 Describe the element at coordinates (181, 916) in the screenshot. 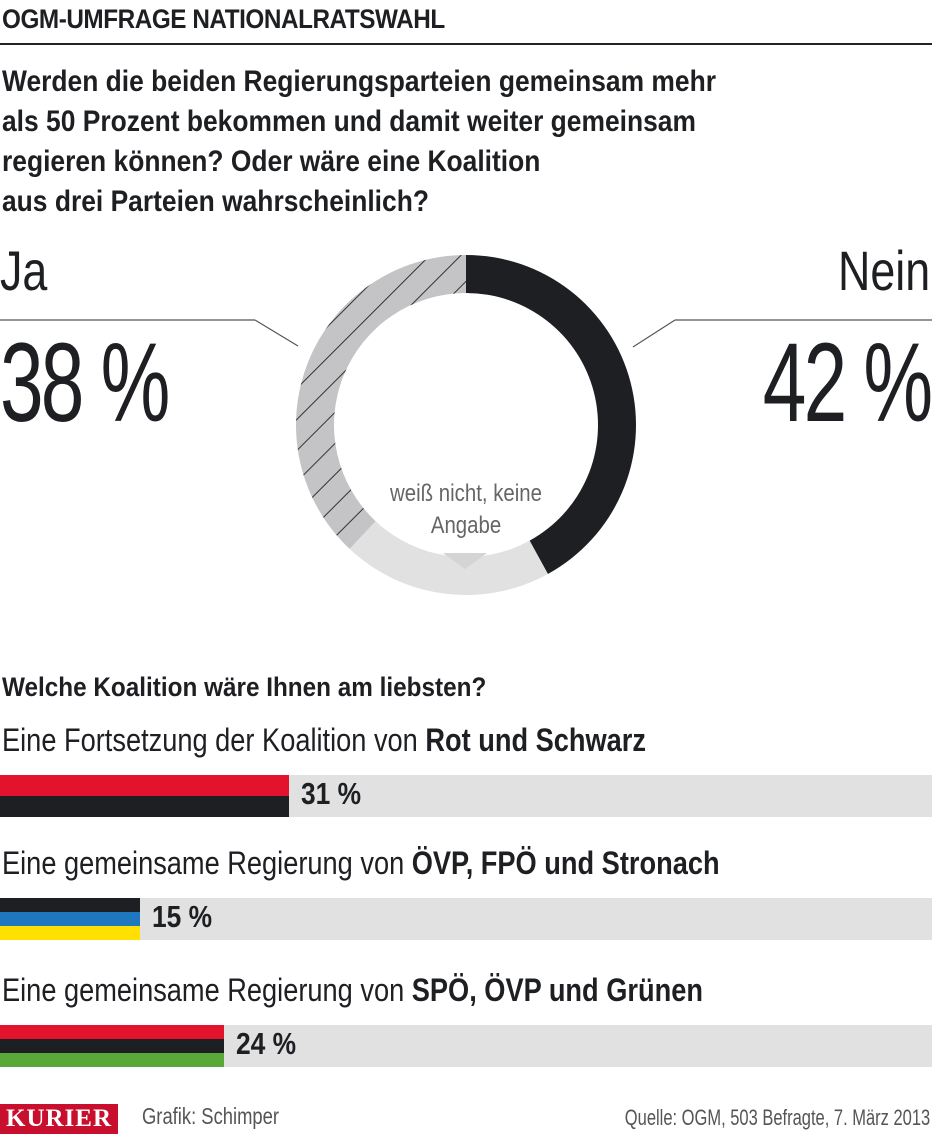

I see `bar-value-label: 15 %` at that location.